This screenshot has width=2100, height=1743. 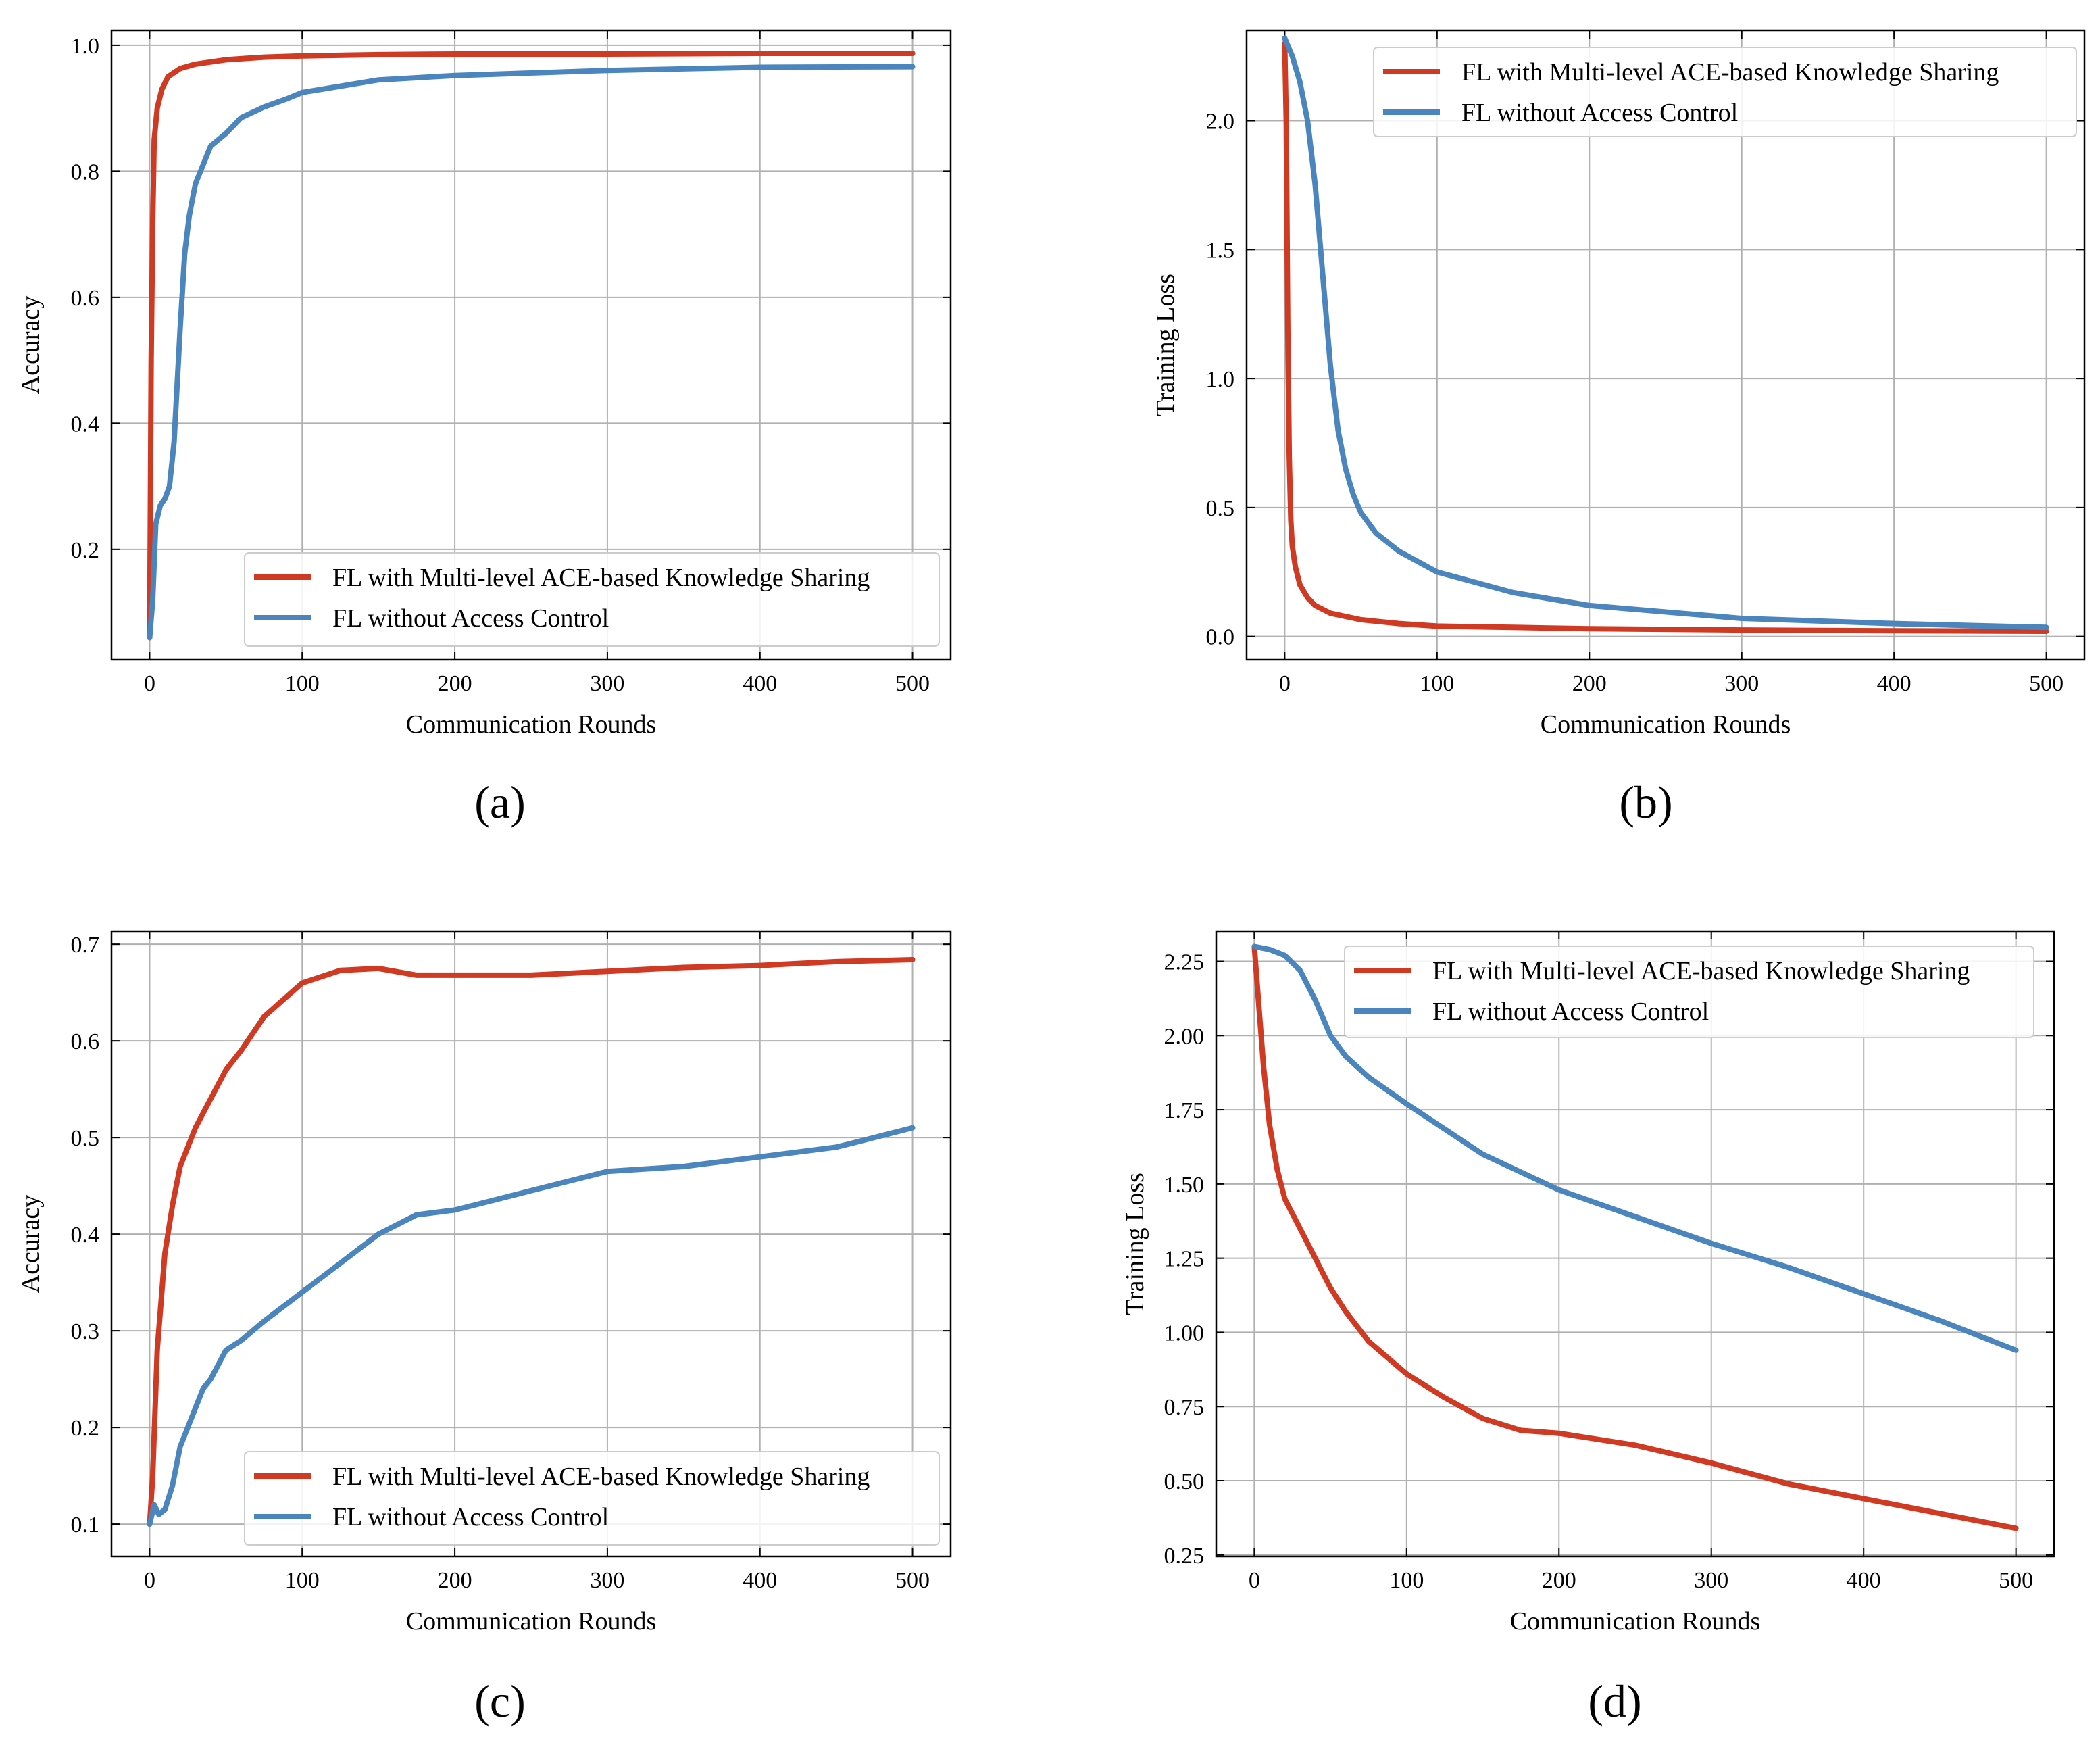 What do you see at coordinates (1220, 121) in the screenshot?
I see `y-tick-label: 2.0` at bounding box center [1220, 121].